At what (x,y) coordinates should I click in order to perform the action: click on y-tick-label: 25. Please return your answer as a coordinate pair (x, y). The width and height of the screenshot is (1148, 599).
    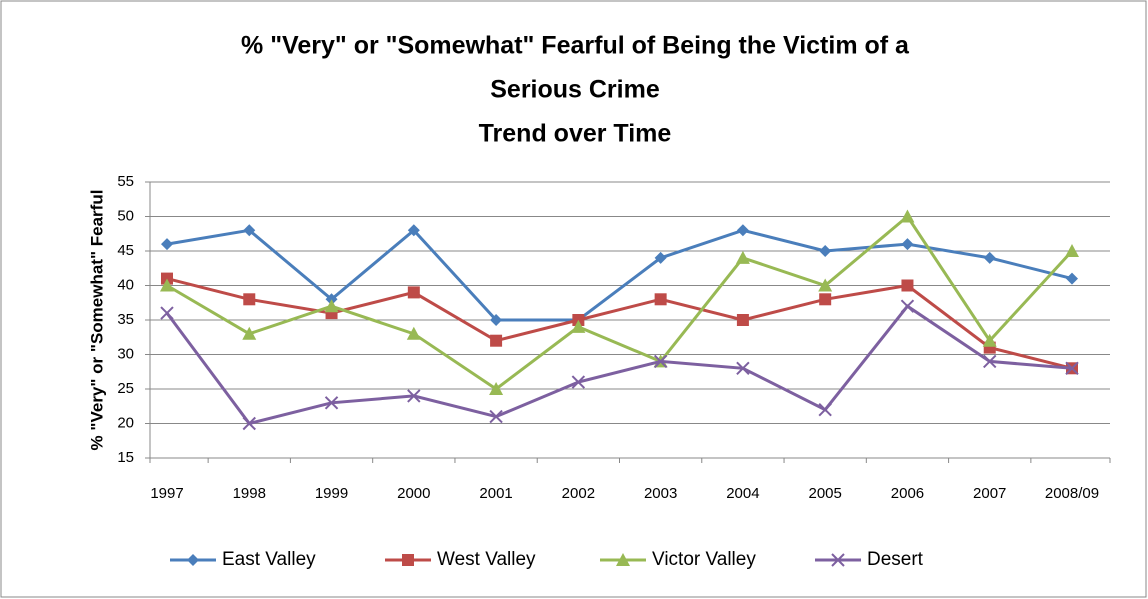
    Looking at the image, I should click on (125, 388).